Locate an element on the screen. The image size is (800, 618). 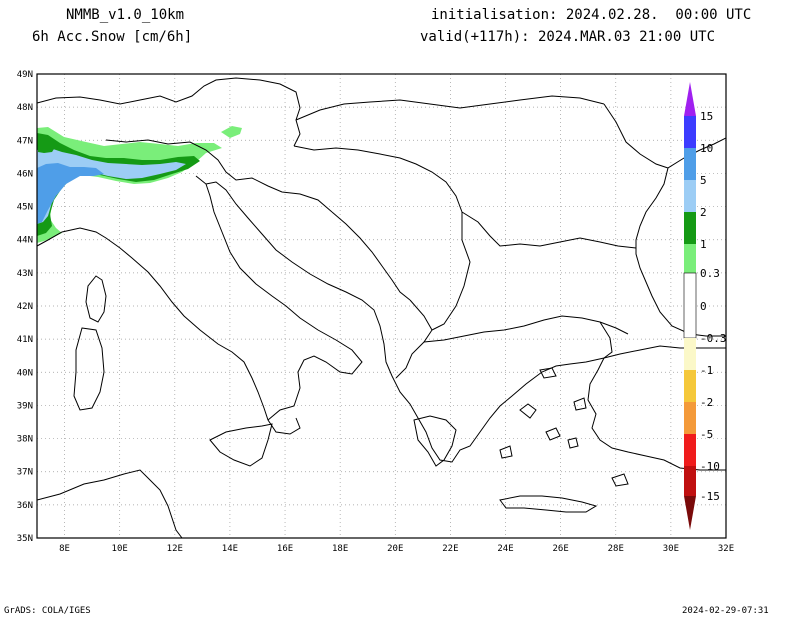
colorbar-box-m2-m1 is located at coordinates (690, 386).